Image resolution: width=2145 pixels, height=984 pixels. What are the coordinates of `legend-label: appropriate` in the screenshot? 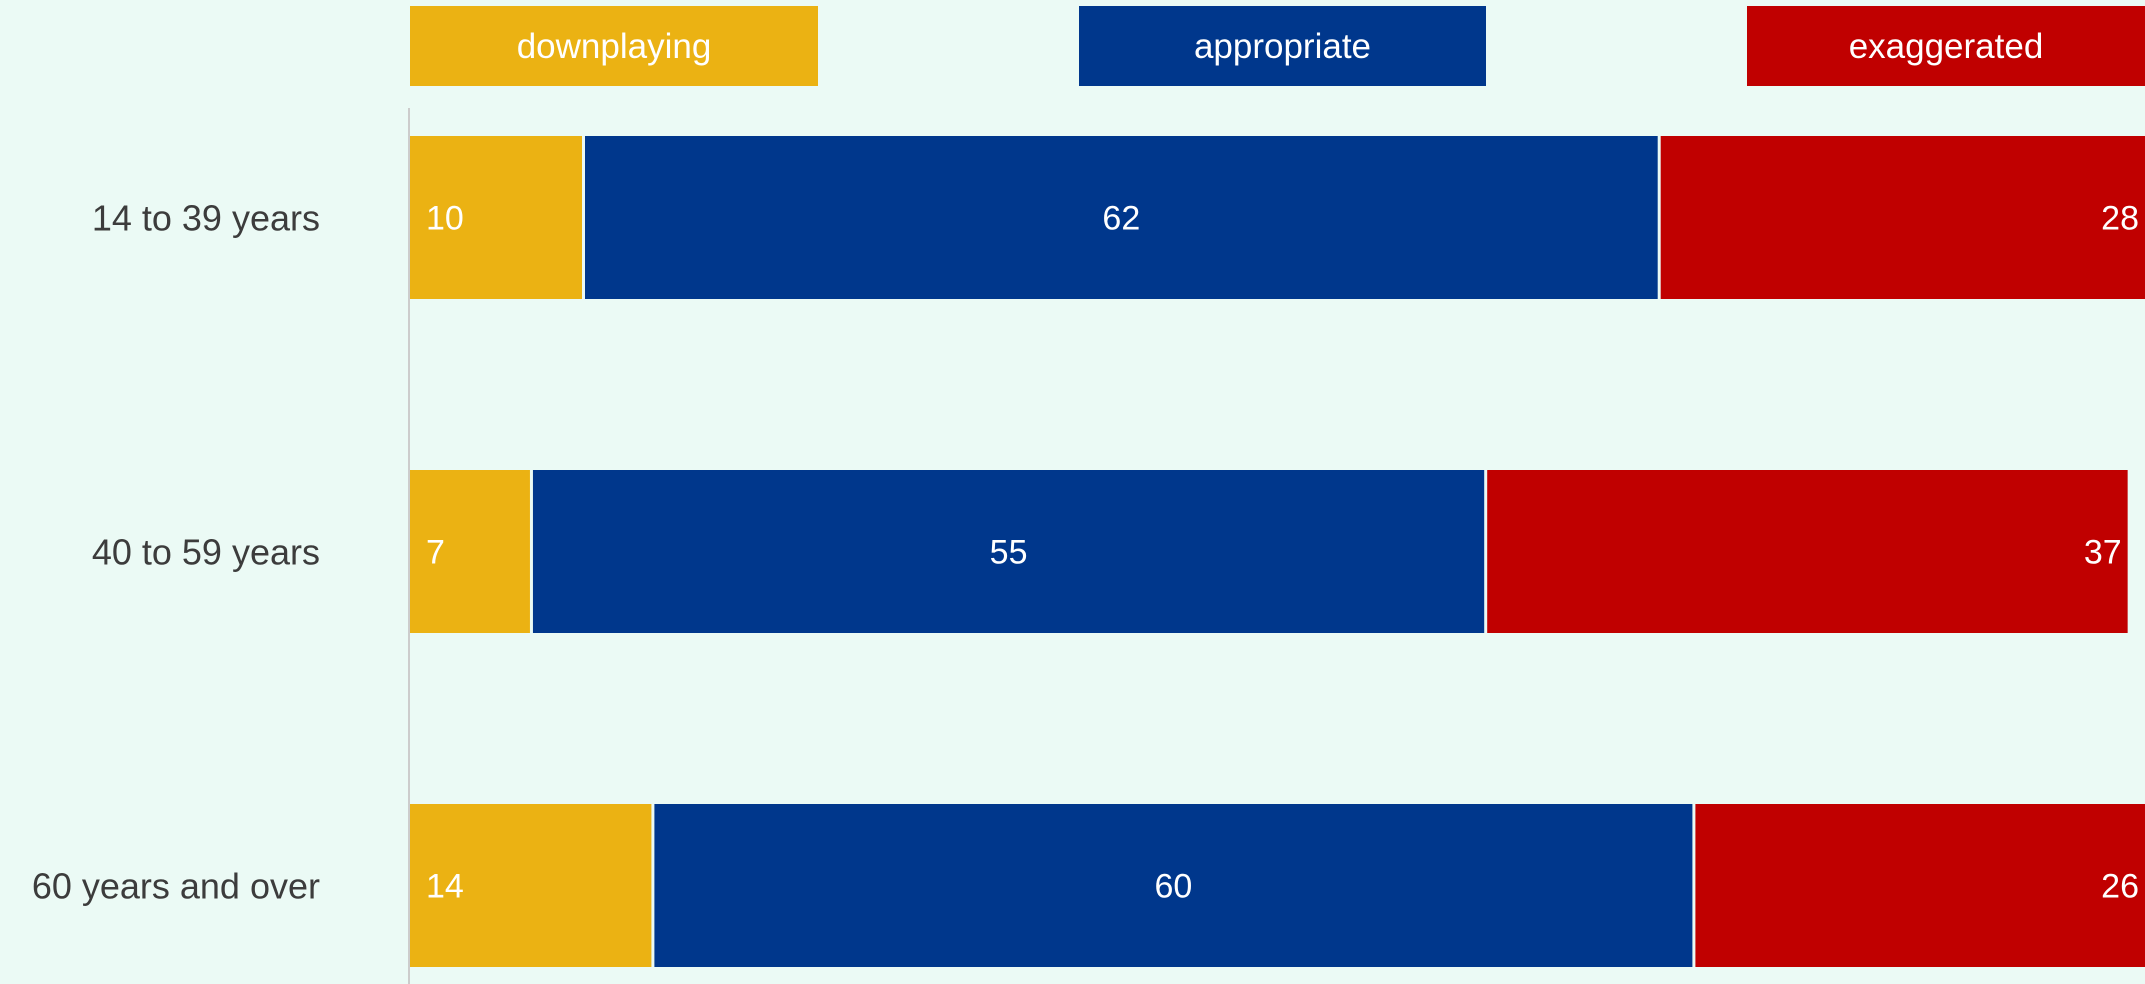 It's located at (1282, 46).